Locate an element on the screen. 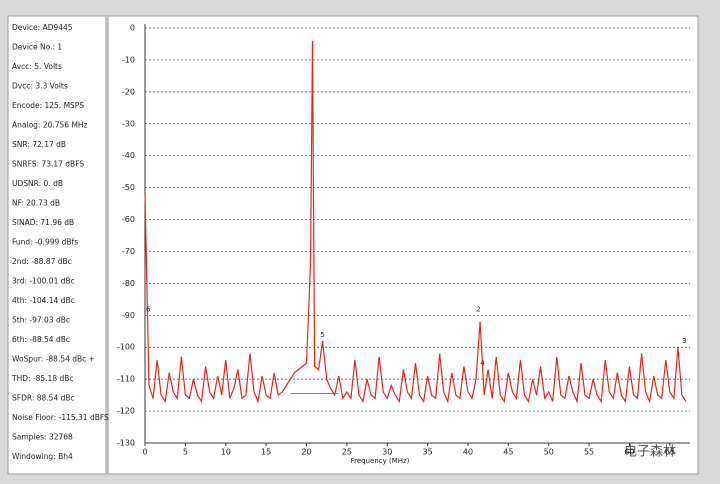 The image size is (720, 484). x-tick-label: 30 is located at coordinates (387, 452).